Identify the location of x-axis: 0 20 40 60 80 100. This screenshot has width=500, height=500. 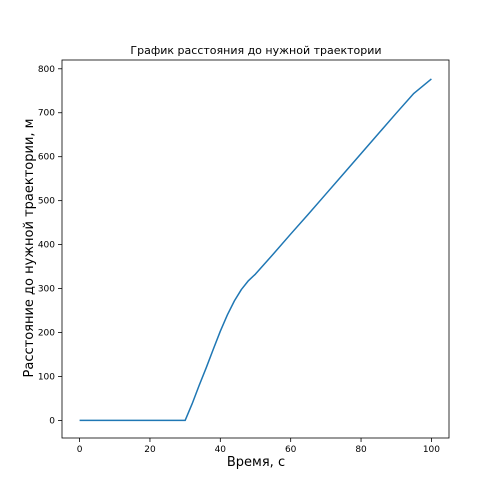
(258, 446).